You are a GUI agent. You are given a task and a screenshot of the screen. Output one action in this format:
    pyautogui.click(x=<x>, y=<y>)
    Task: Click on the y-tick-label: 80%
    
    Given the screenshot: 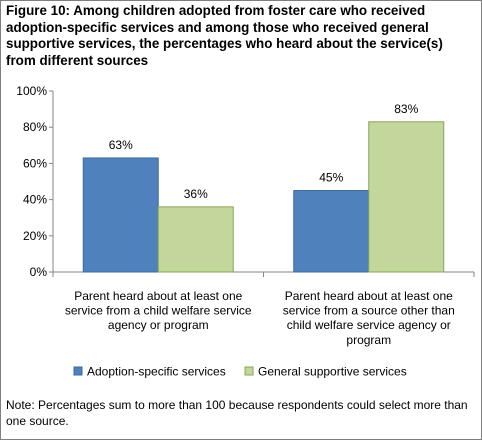 What is the action you would take?
    pyautogui.click(x=35, y=127)
    